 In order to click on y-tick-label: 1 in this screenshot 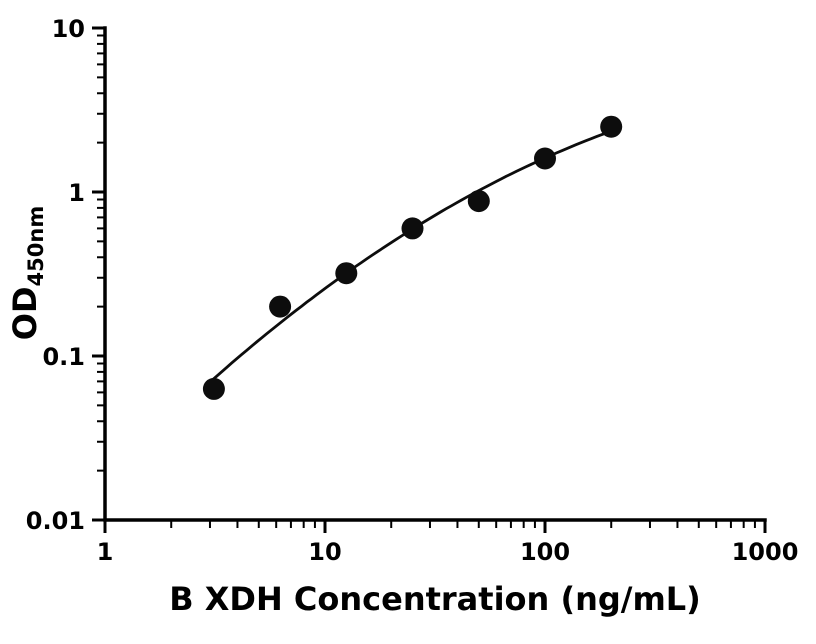, I will do `click(76, 193)`.